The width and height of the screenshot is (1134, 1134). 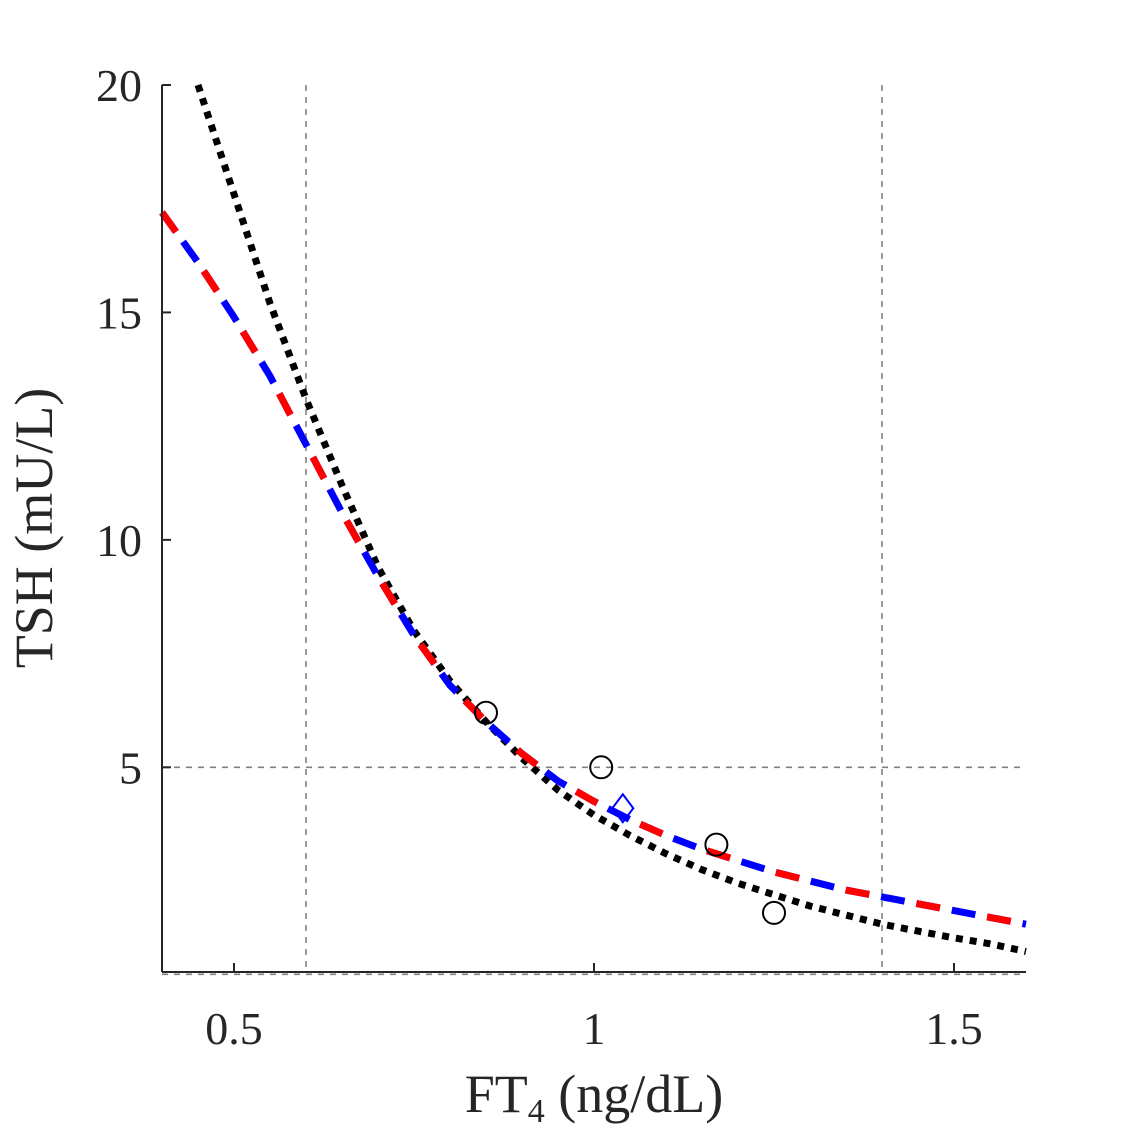 I want to click on y-tick-label: 20, so click(x=119, y=85).